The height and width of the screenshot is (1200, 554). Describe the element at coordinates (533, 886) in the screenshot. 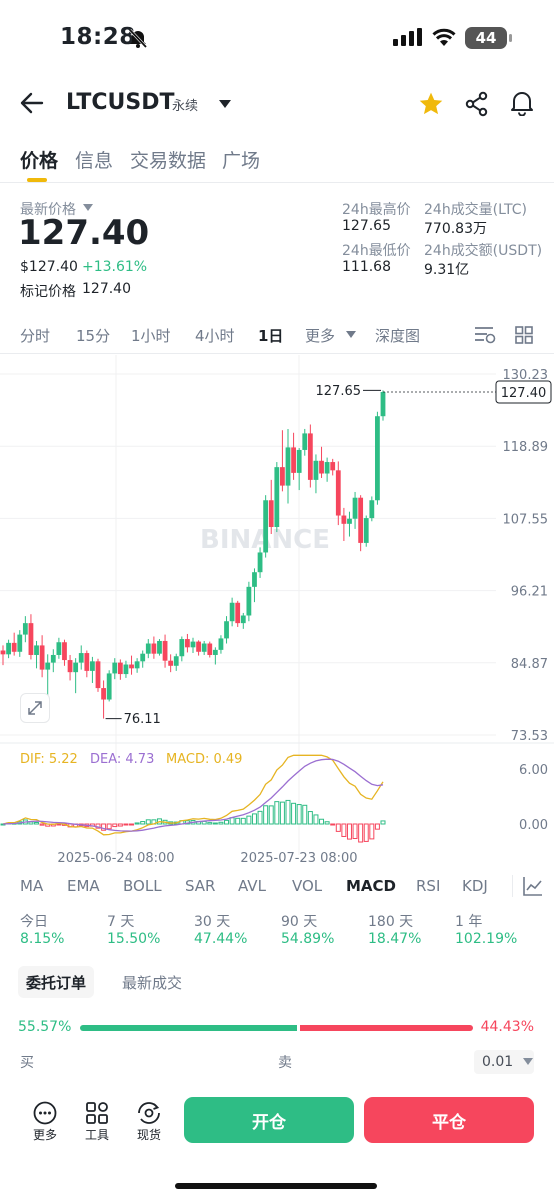

I see `indicator-settings-icon` at that location.